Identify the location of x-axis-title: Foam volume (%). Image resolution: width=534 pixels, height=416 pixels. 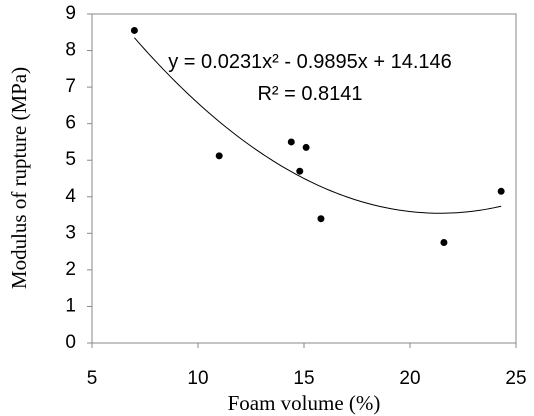
(304, 403).